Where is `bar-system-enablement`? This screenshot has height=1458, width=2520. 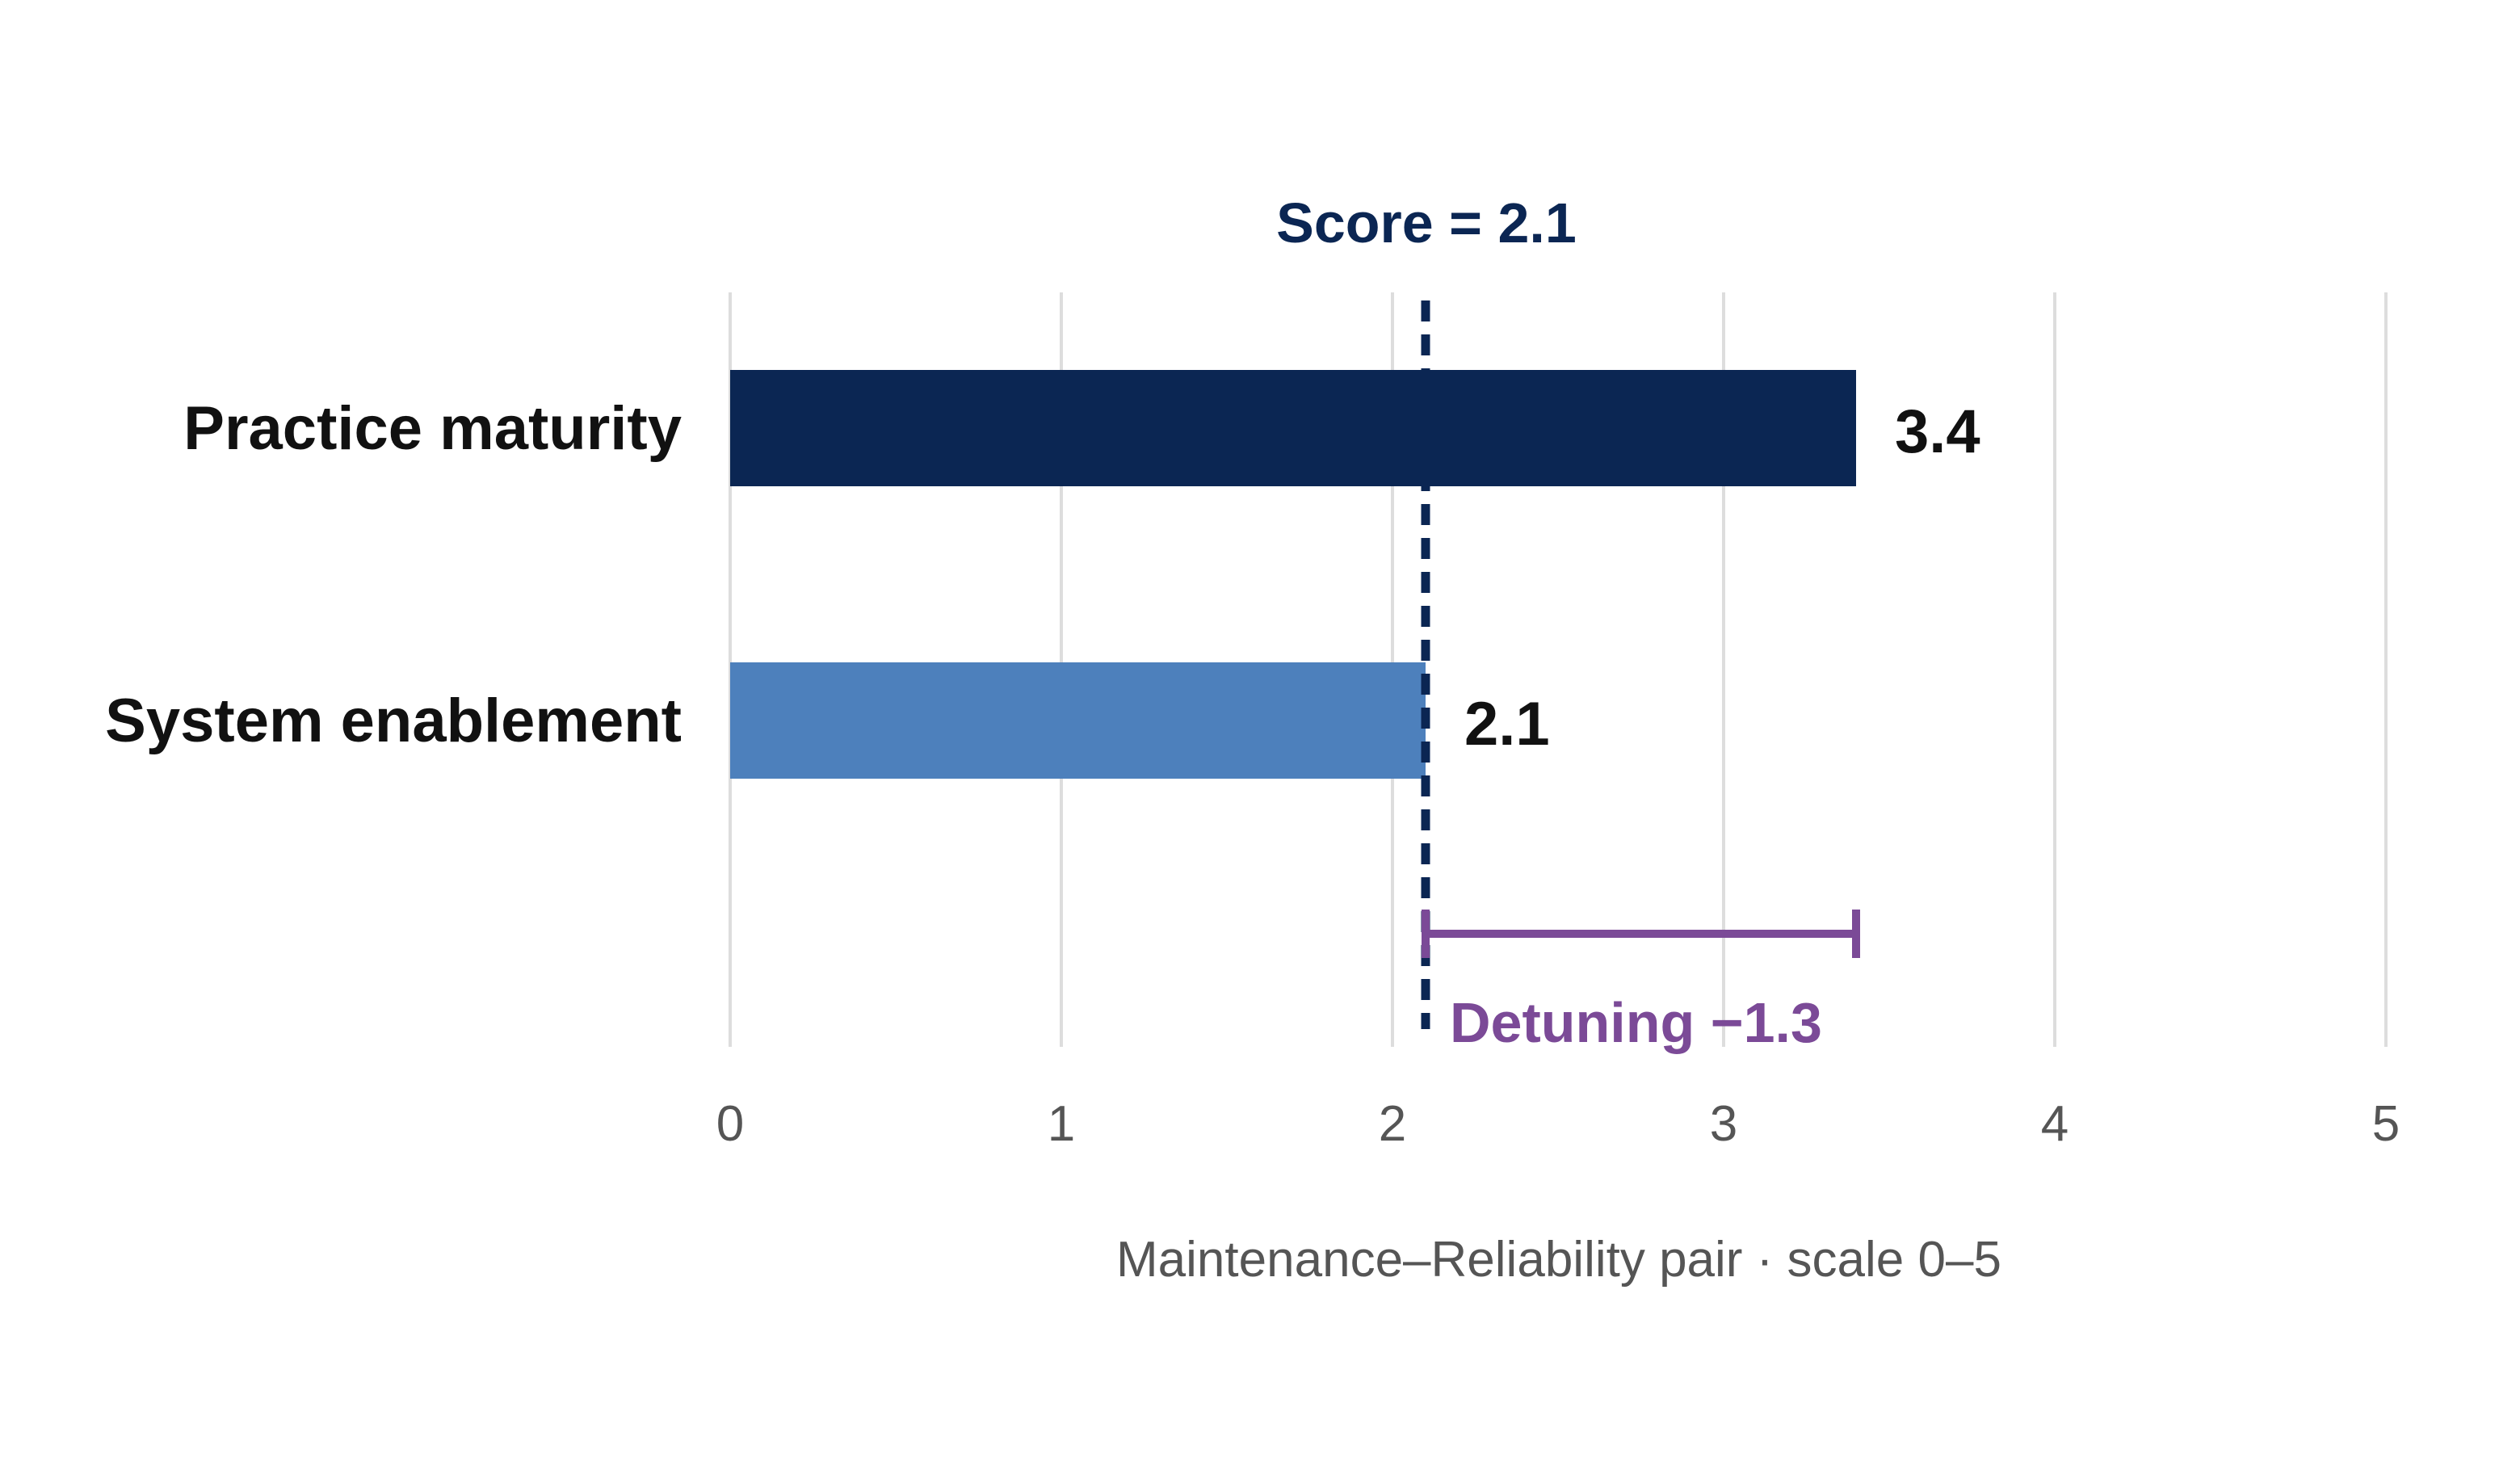
bar-system-enablement is located at coordinates (1078, 720).